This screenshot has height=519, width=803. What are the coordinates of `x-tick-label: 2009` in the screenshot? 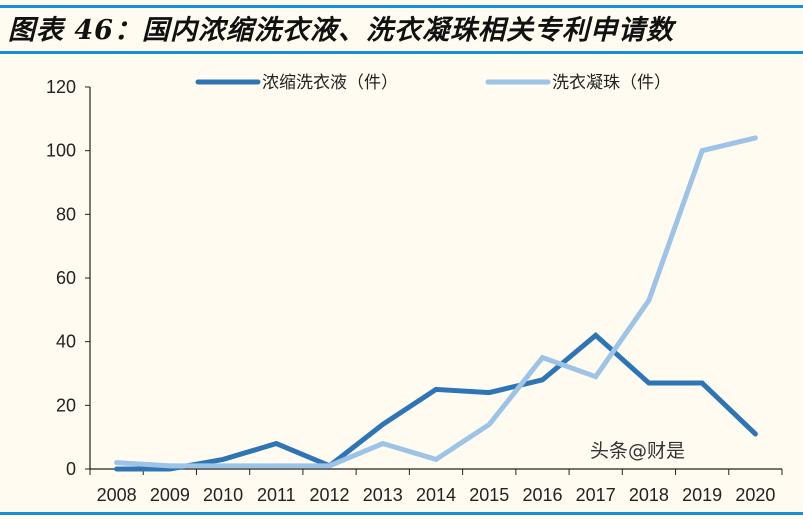 It's located at (170, 495).